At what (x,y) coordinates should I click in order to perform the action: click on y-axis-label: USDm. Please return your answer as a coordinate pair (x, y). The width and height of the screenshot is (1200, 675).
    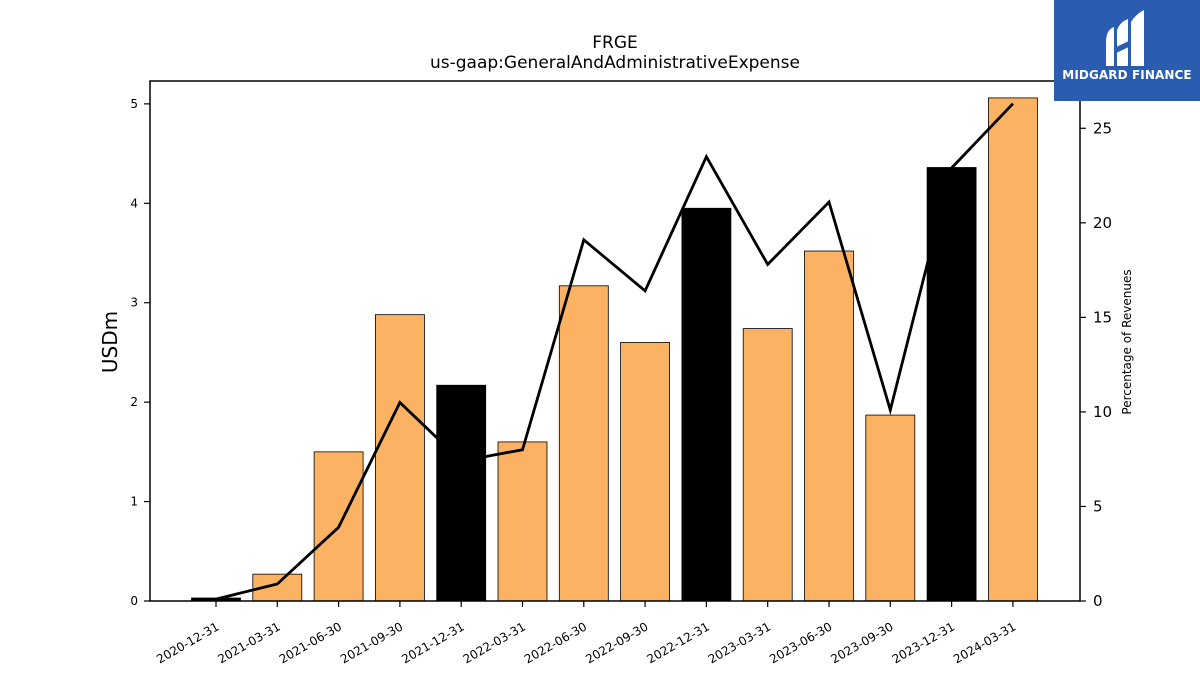
    Looking at the image, I should click on (110, 342).